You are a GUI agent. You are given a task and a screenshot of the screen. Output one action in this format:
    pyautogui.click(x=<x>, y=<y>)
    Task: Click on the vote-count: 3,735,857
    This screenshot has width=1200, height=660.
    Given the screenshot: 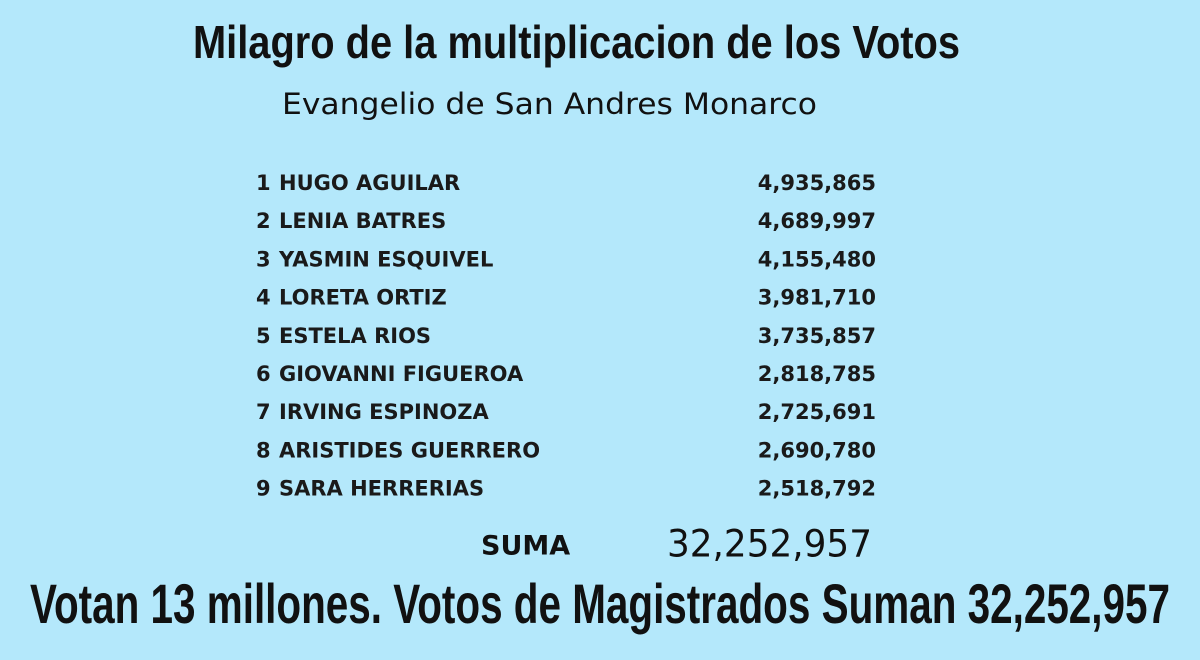 What is the action you would take?
    pyautogui.click(x=817, y=336)
    